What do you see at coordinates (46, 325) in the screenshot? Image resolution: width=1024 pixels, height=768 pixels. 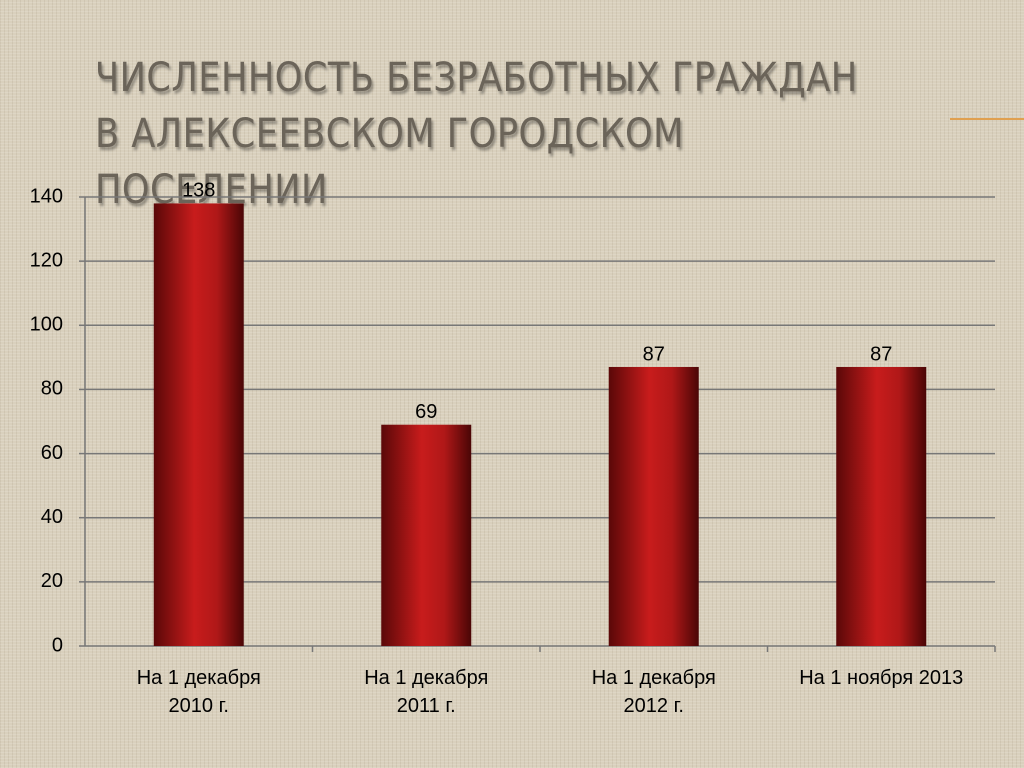 I see `y-tick-label: 100` at bounding box center [46, 325].